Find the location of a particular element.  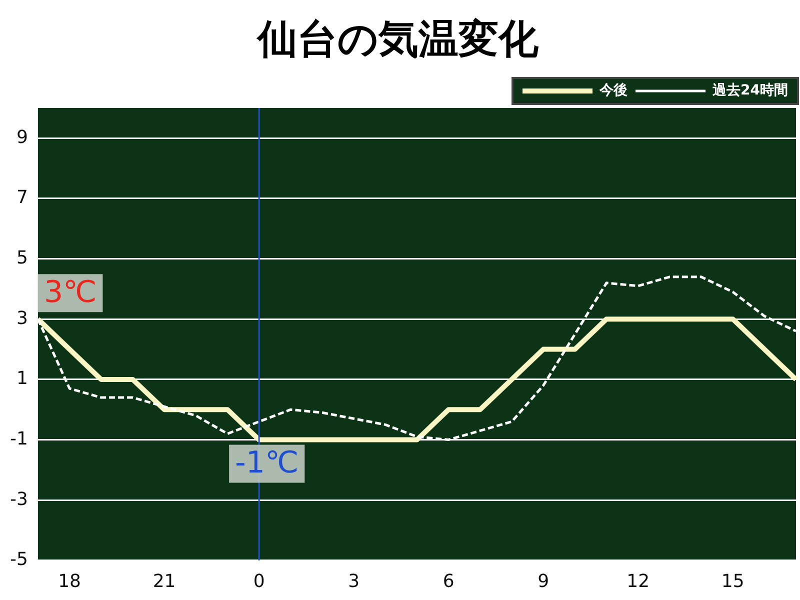

y-tick-label: -1 is located at coordinates (19, 439).